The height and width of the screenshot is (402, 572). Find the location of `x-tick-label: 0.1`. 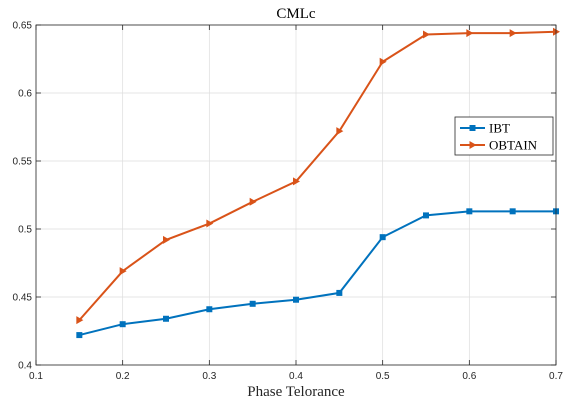

x-tick-label: 0.1 is located at coordinates (36, 376).